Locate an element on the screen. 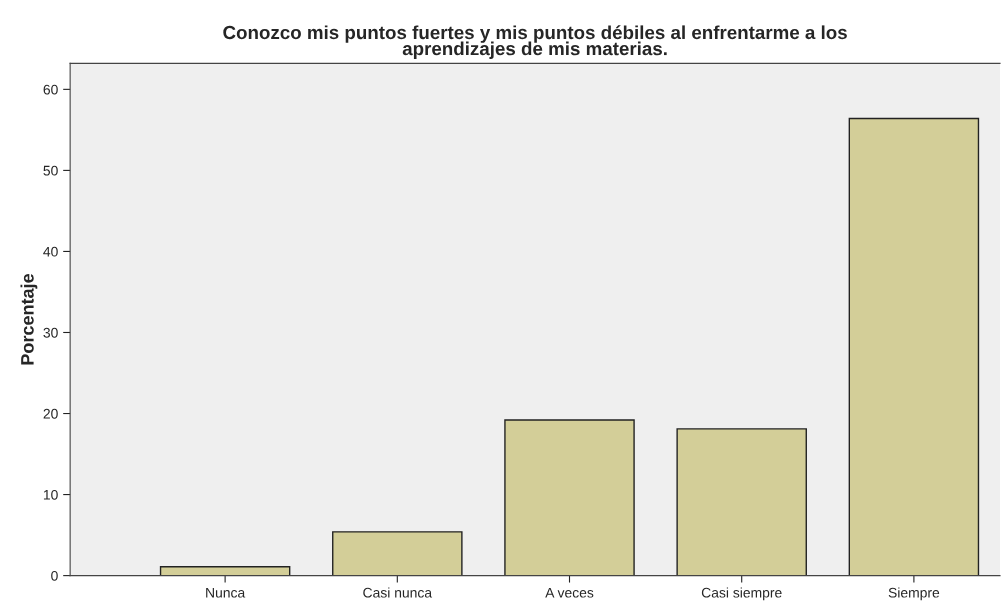 This screenshot has height=604, width=1002. y-axis-title: Porcentaje is located at coordinates (29, 319).